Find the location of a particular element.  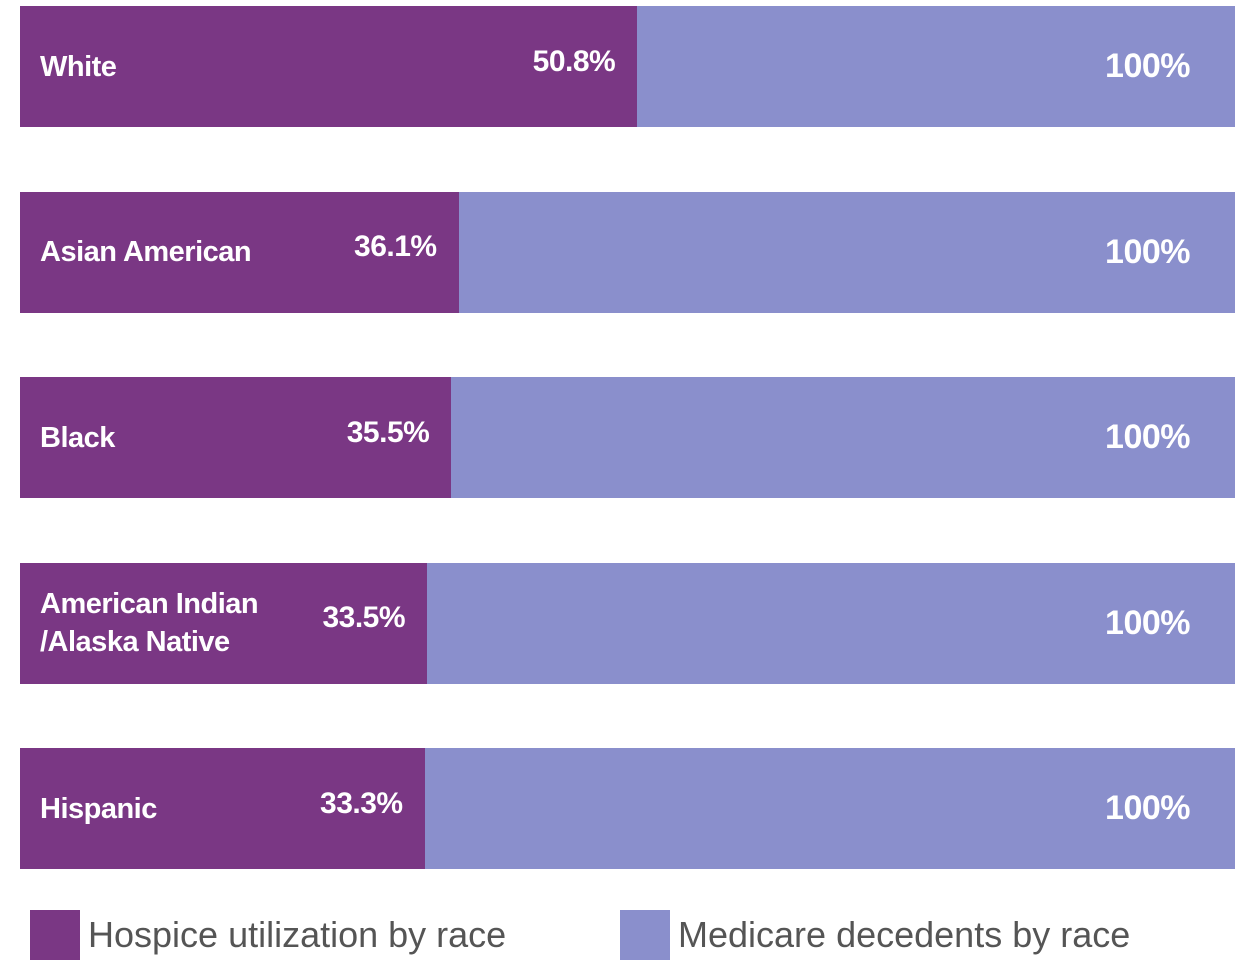

value-label: 33.3% is located at coordinates (361, 803).